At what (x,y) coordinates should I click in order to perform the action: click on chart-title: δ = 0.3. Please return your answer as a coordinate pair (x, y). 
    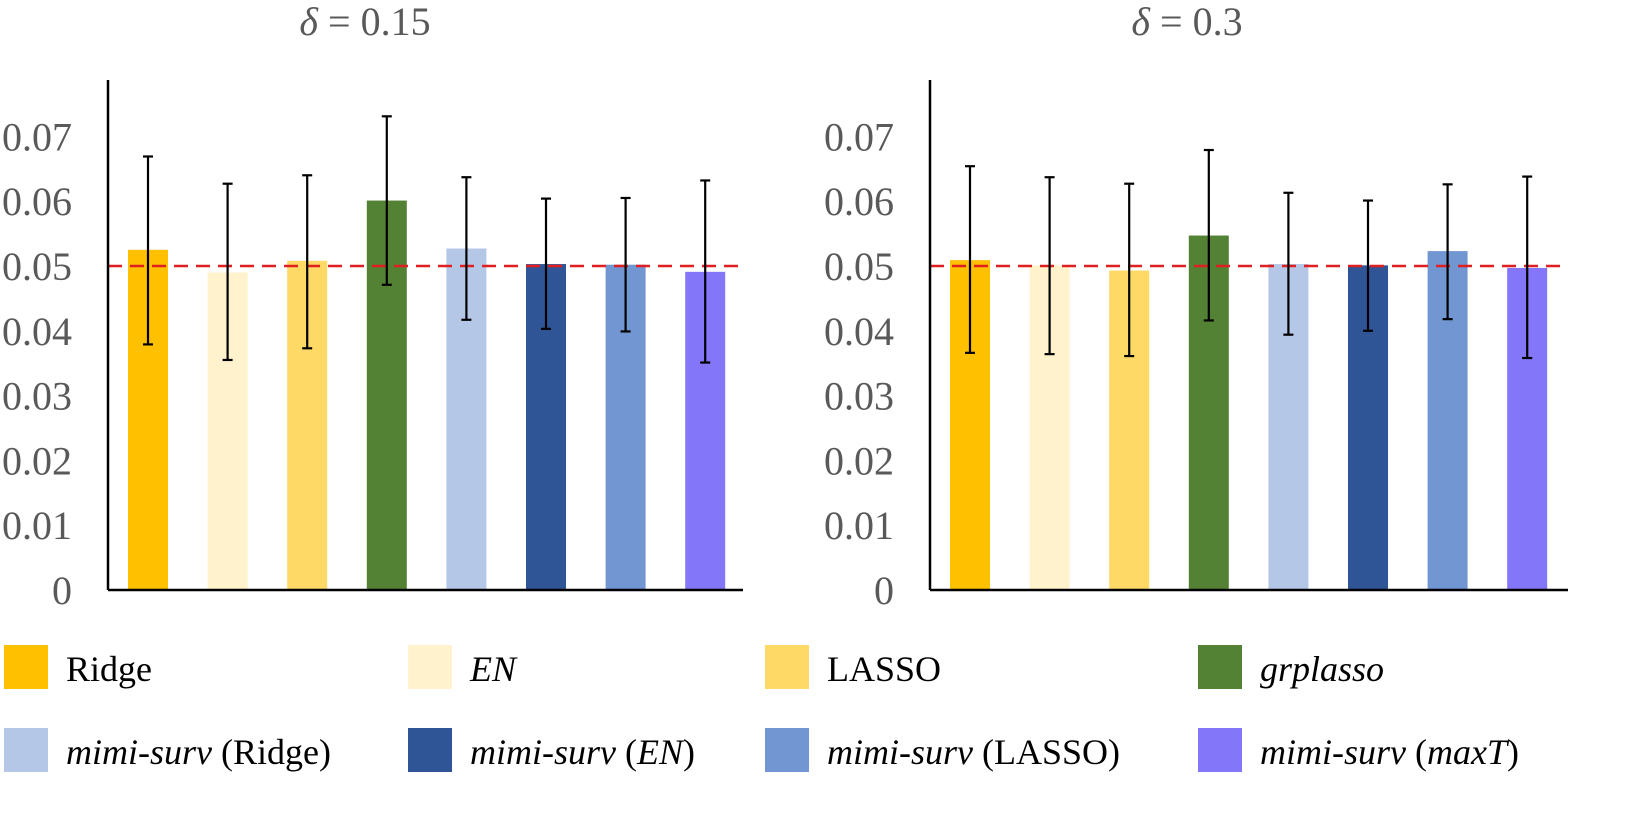
    Looking at the image, I should click on (1186, 22).